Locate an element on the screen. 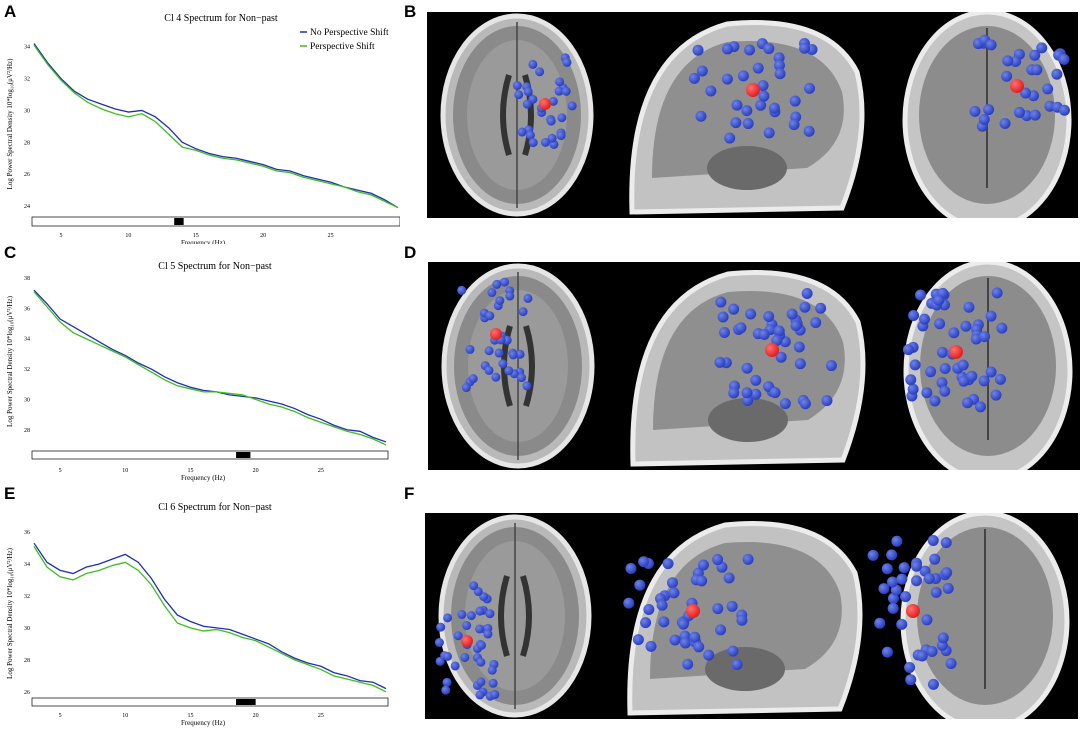 This screenshot has width=1084, height=734. chart-title: Cl 4 Spectrum for Non−past is located at coordinates (221, 18).